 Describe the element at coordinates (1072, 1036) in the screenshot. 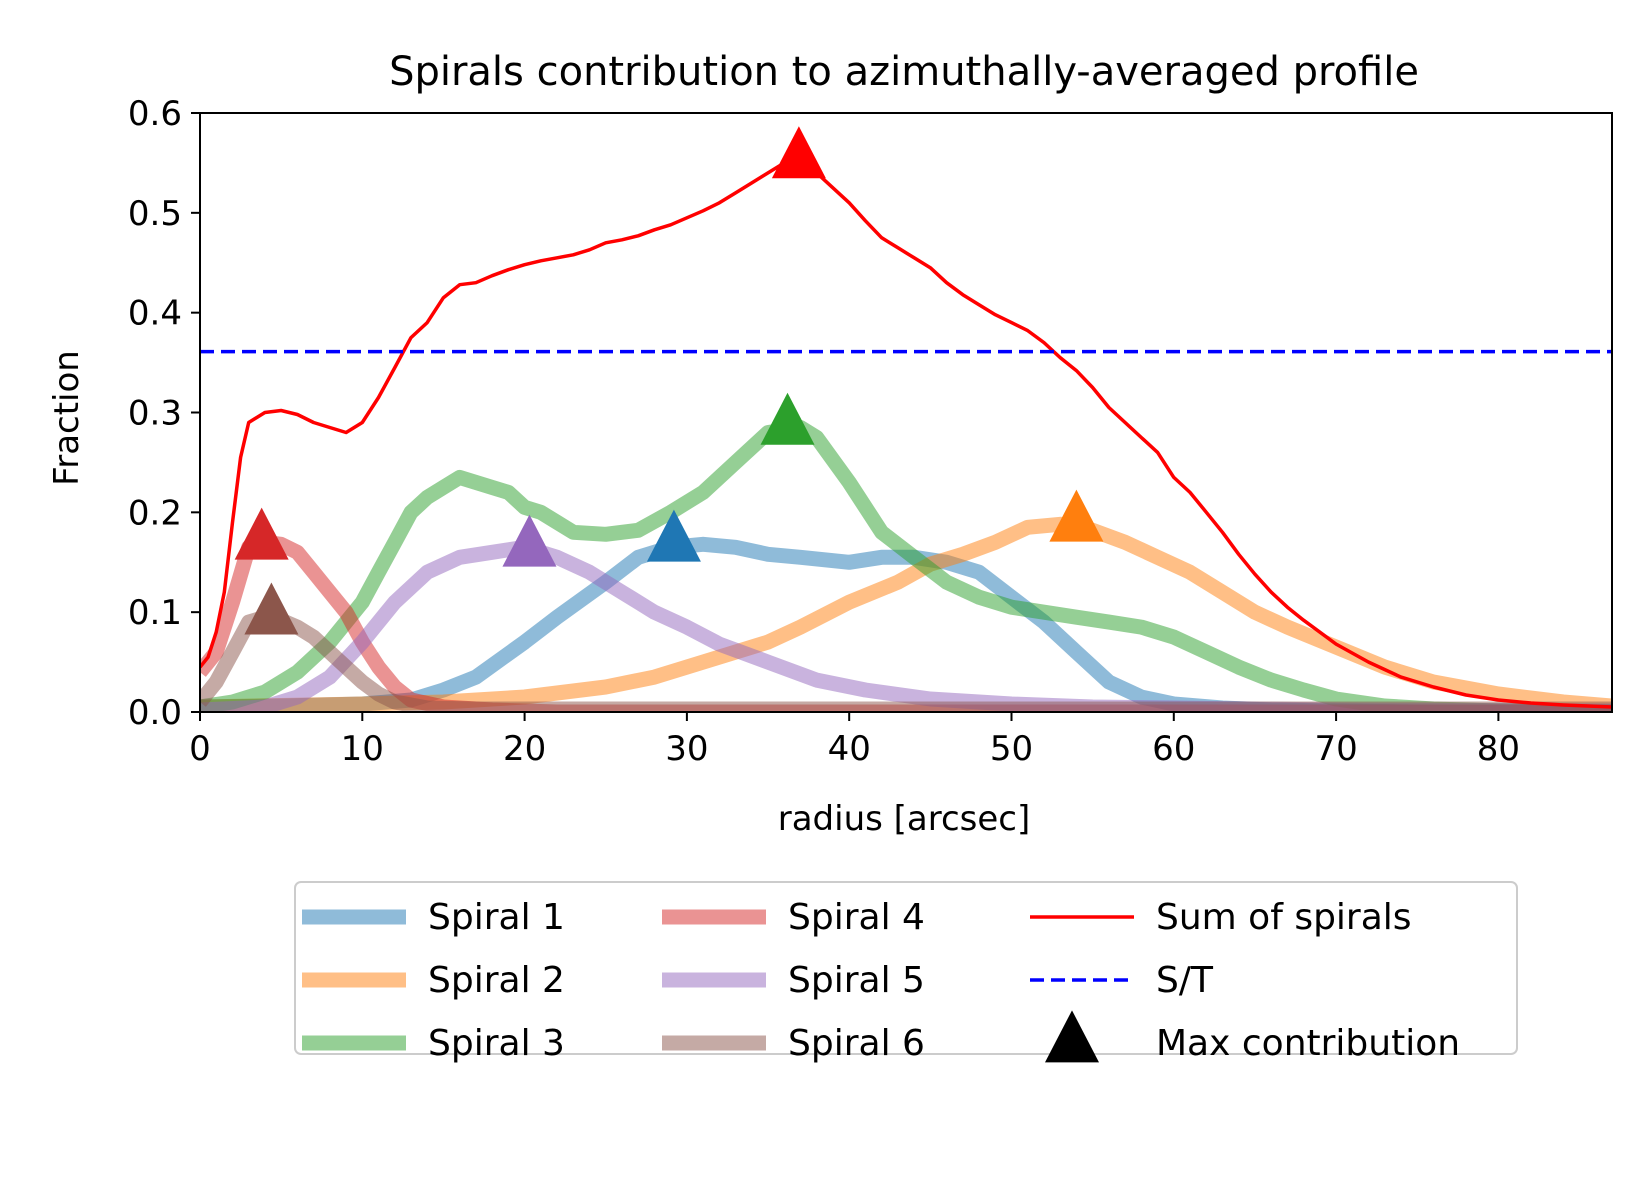

I see `legend-swatch-max-contribution` at that location.